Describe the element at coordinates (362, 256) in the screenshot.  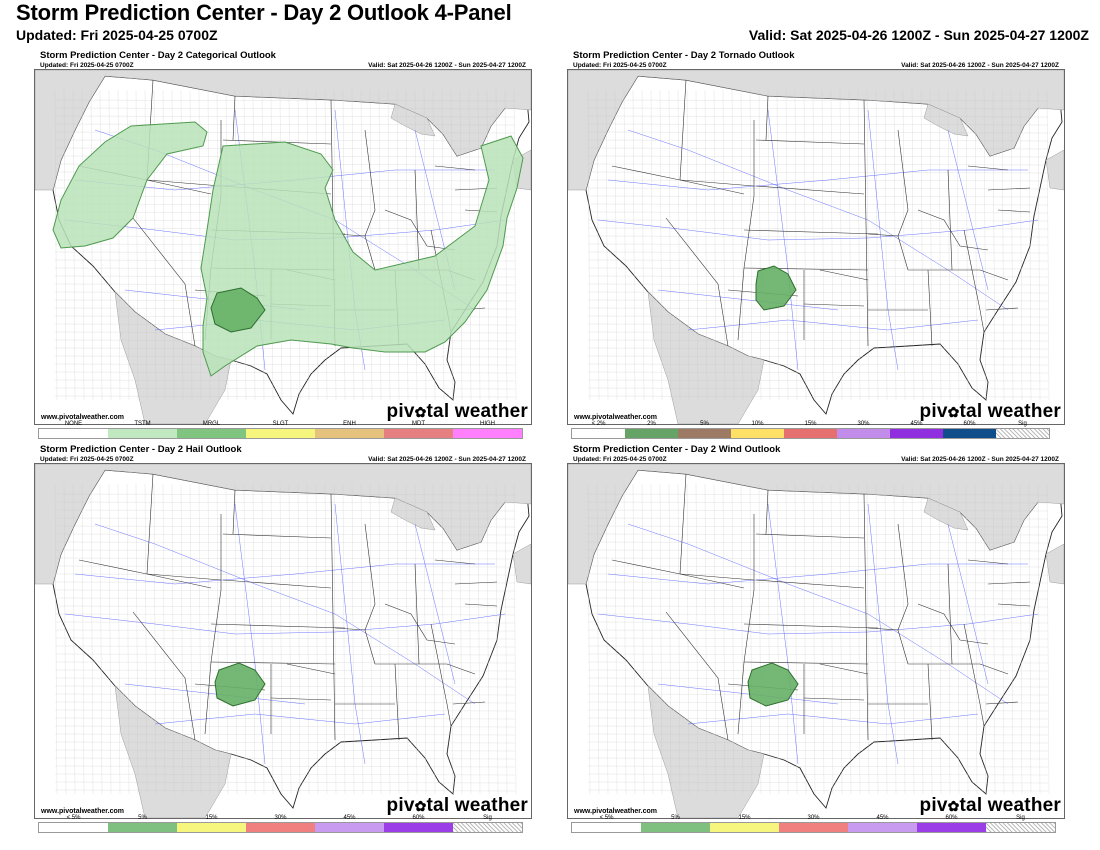
I see `tstm-area-central-east` at that location.